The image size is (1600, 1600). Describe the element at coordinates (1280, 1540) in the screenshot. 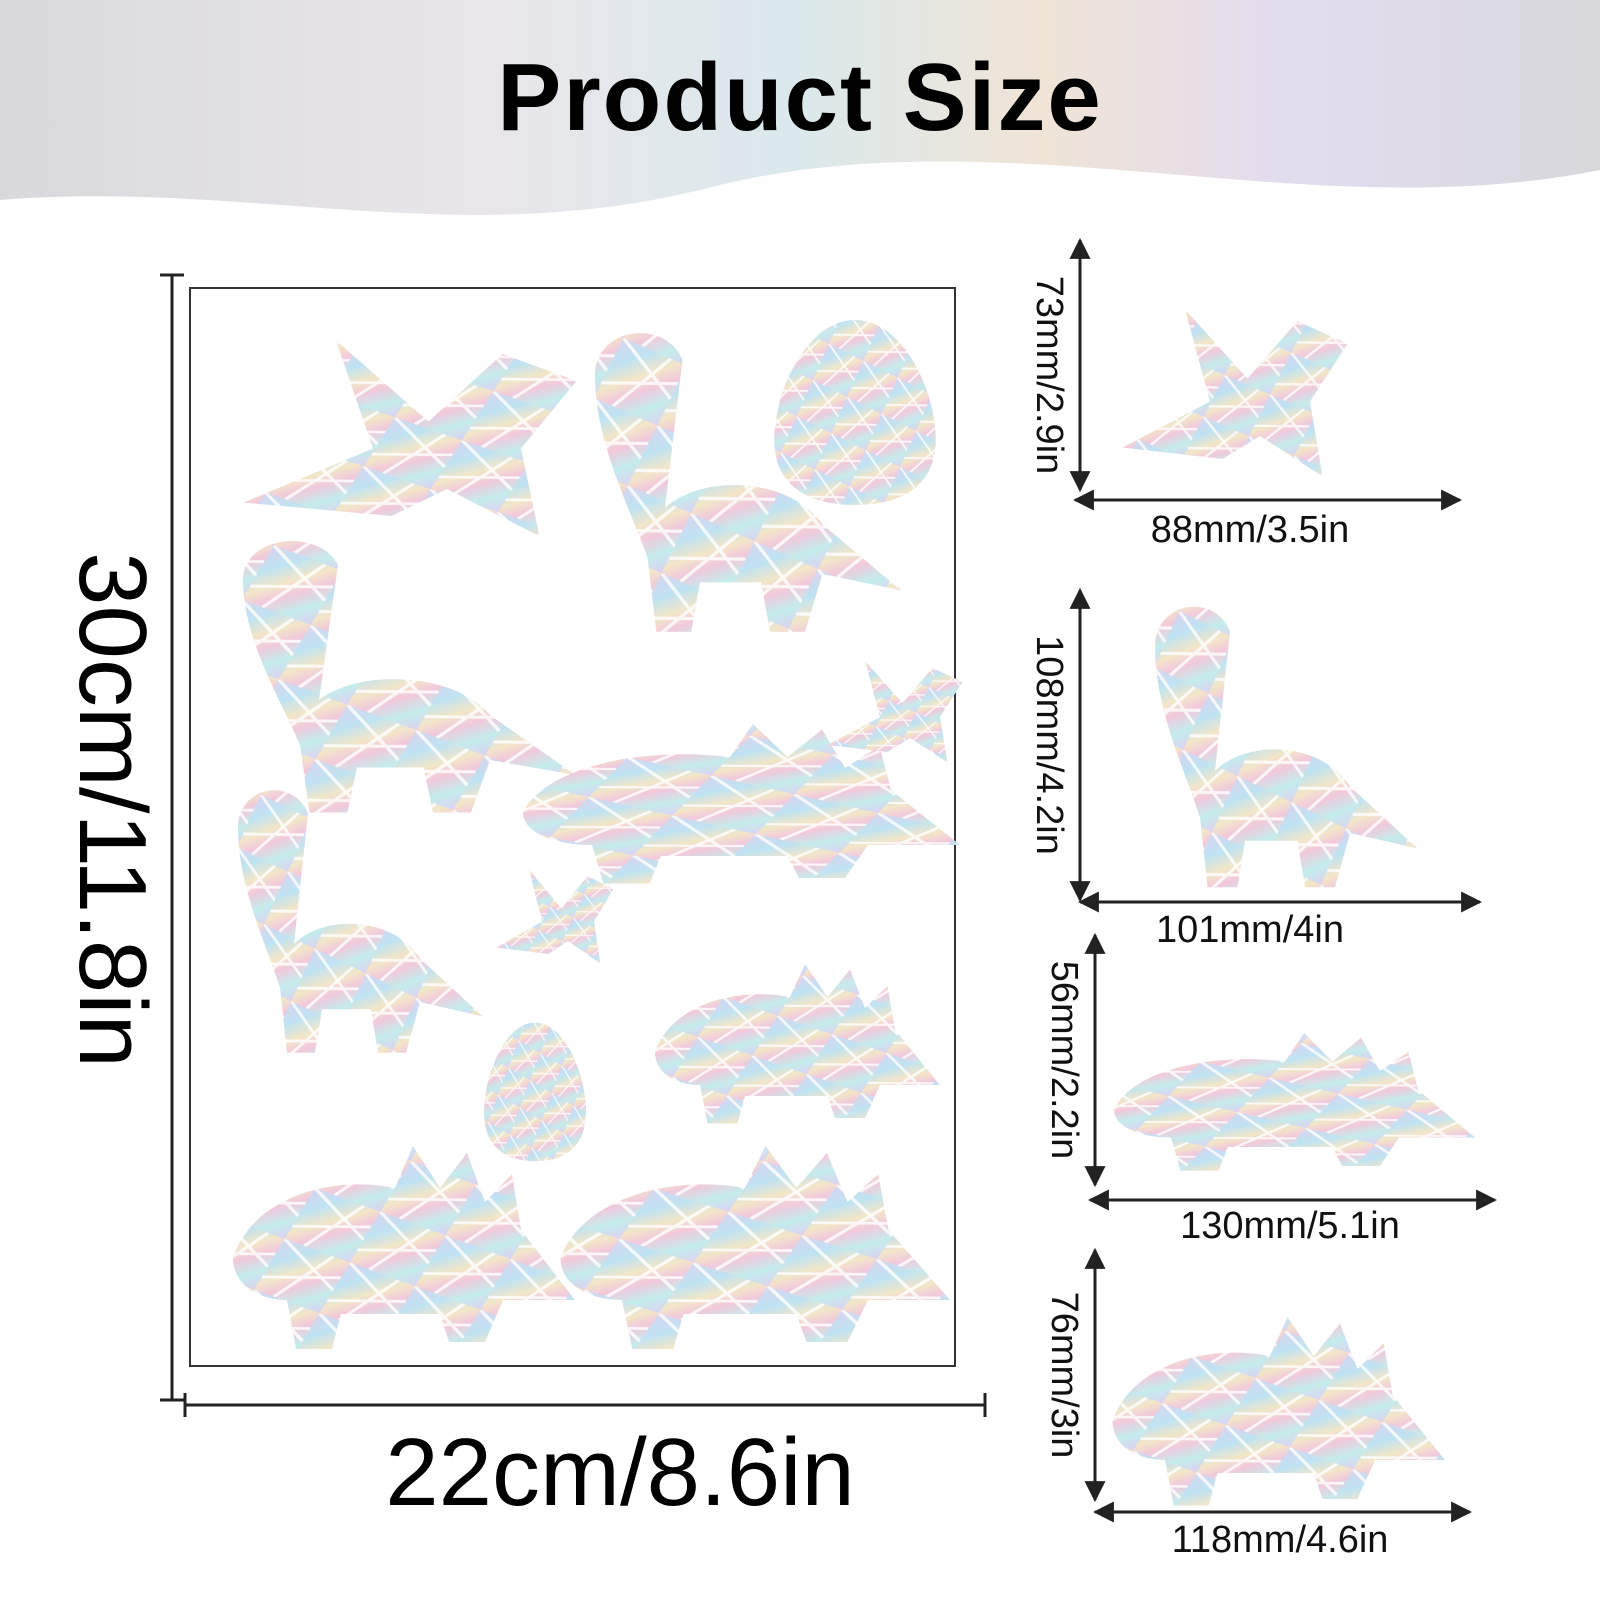

I see `width-label: 118mm/4.6in` at that location.